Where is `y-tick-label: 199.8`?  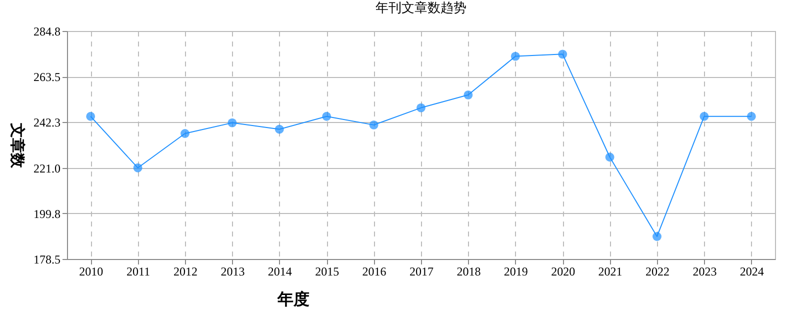
y-tick-label: 199.8 is located at coordinates (47, 213).